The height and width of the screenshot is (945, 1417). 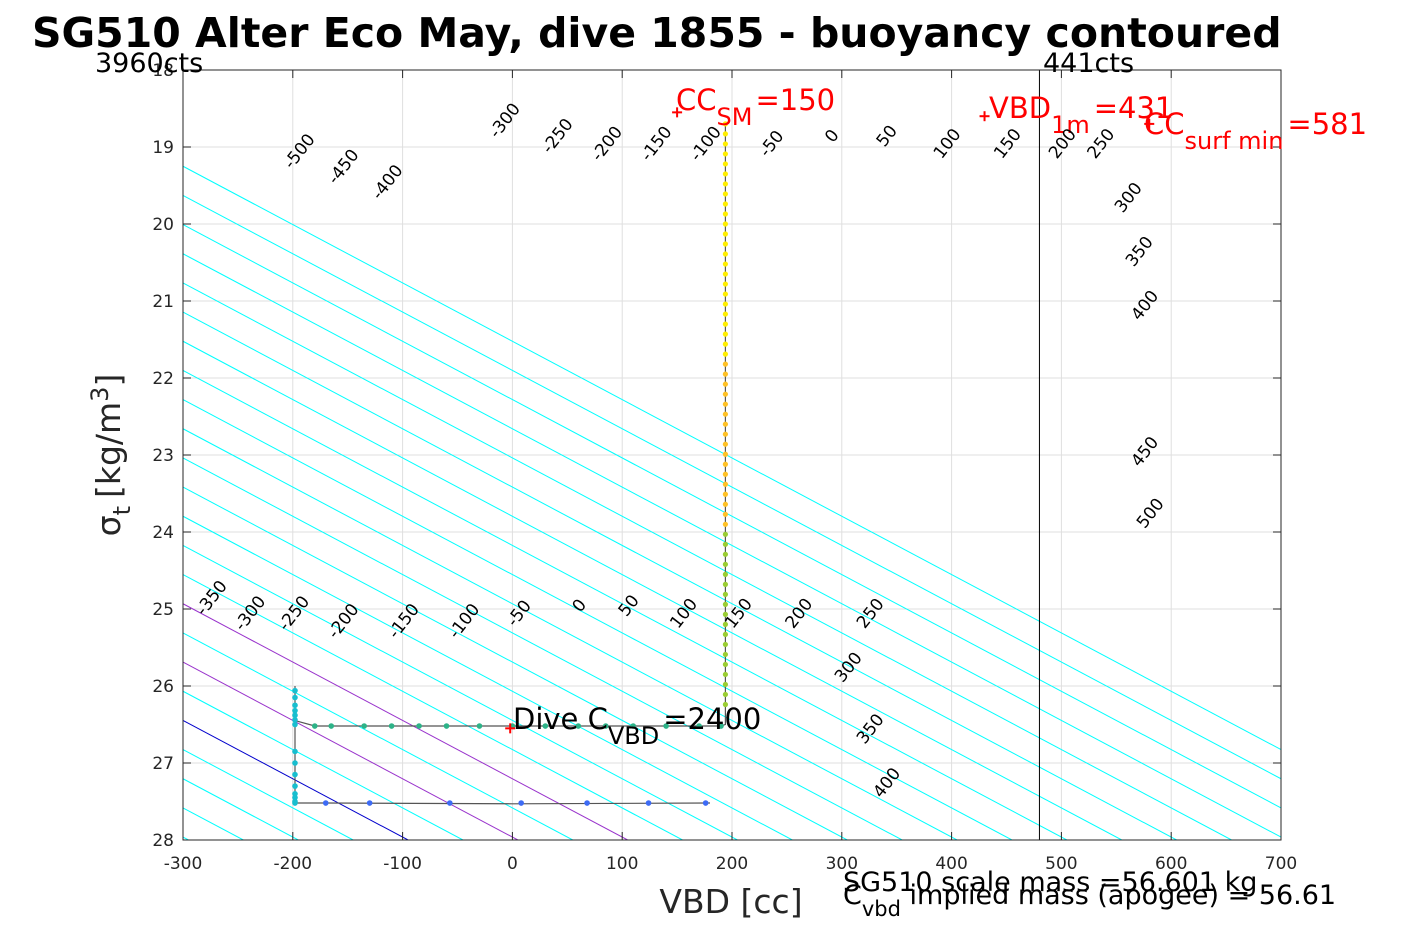 What do you see at coordinates (881, 909) in the screenshot?
I see `implied-mass-sub: vbd` at bounding box center [881, 909].